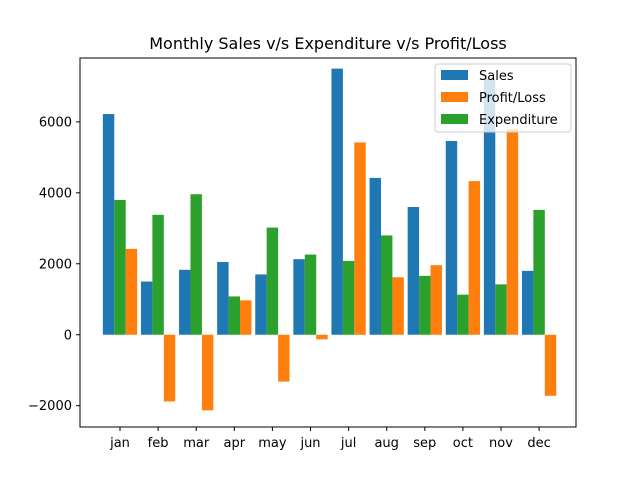  I want to click on legend-swatch-sales, so click(454, 75).